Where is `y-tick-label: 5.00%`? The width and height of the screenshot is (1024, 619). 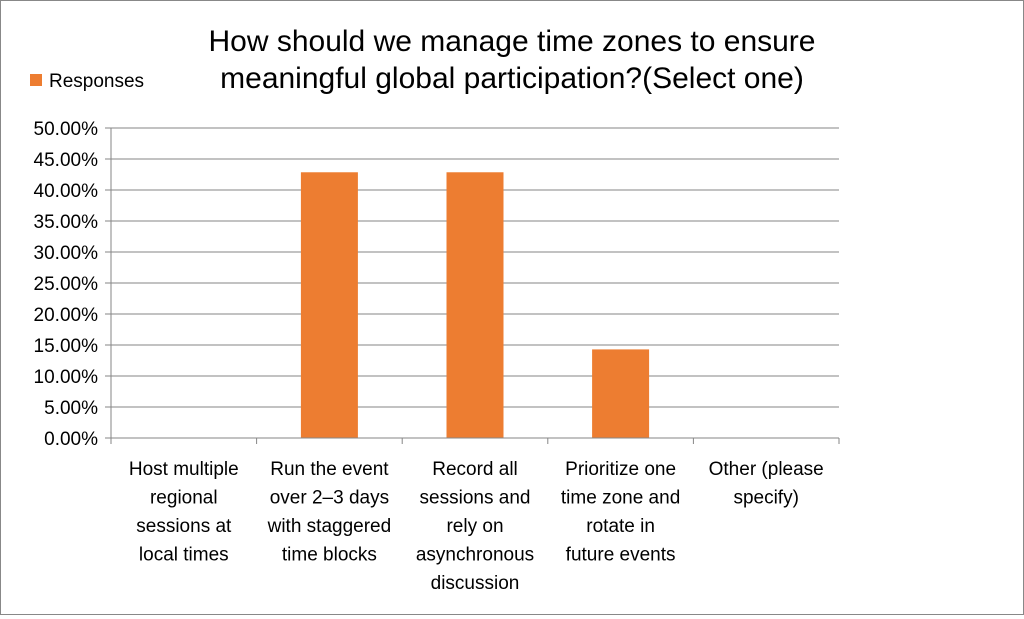
y-tick-label: 5.00% is located at coordinates (71, 408).